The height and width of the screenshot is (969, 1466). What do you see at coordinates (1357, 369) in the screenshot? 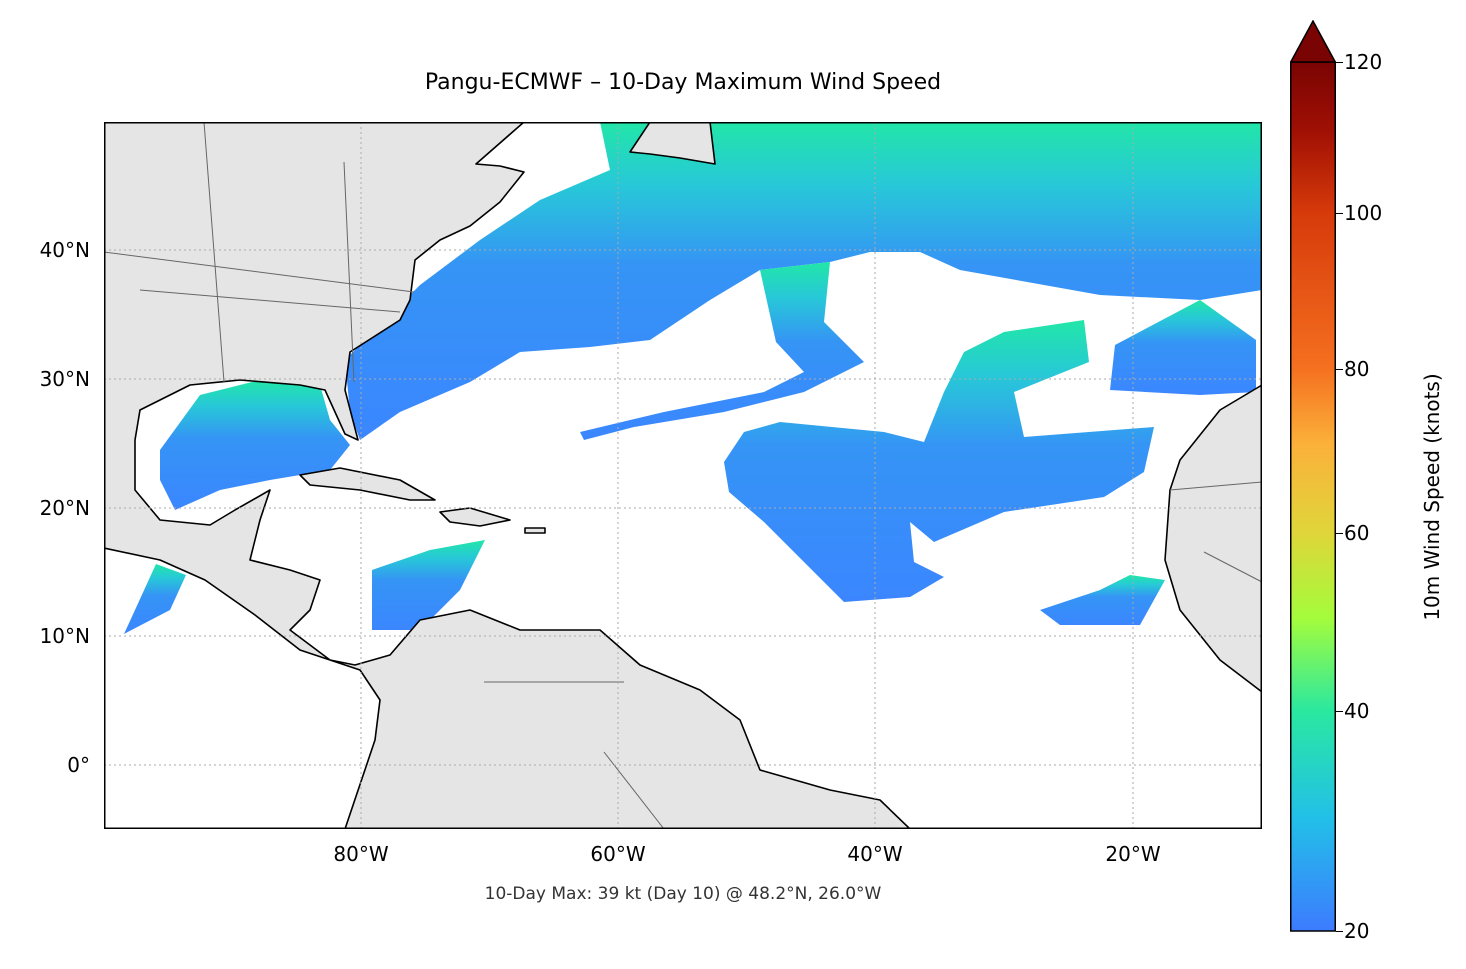
I see `colorbar-tick: 80` at bounding box center [1357, 369].